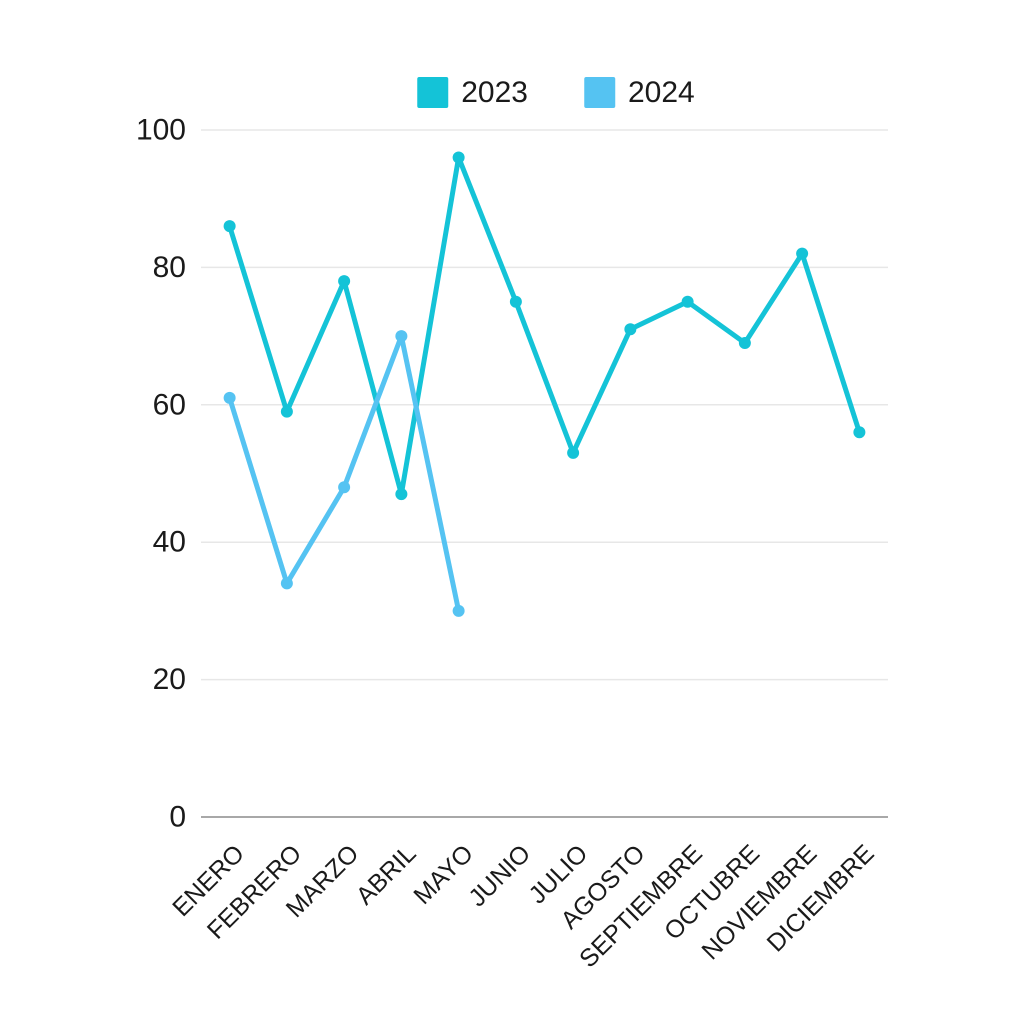 The width and height of the screenshot is (1024, 1024). What do you see at coordinates (386, 874) in the screenshot?
I see `x-axis-tick-label: ABRIL` at bounding box center [386, 874].